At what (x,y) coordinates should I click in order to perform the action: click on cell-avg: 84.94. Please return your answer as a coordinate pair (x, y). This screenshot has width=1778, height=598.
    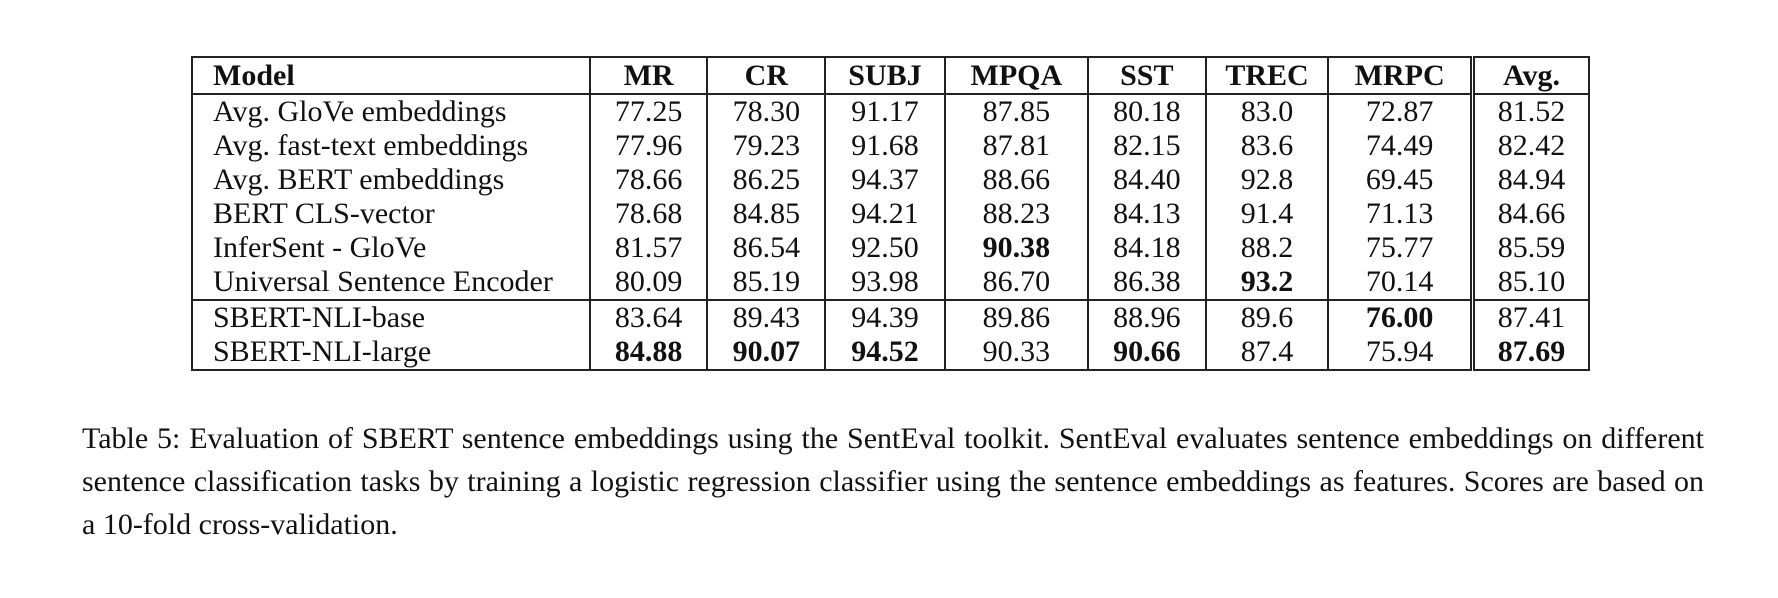
    Looking at the image, I should click on (1529, 180).